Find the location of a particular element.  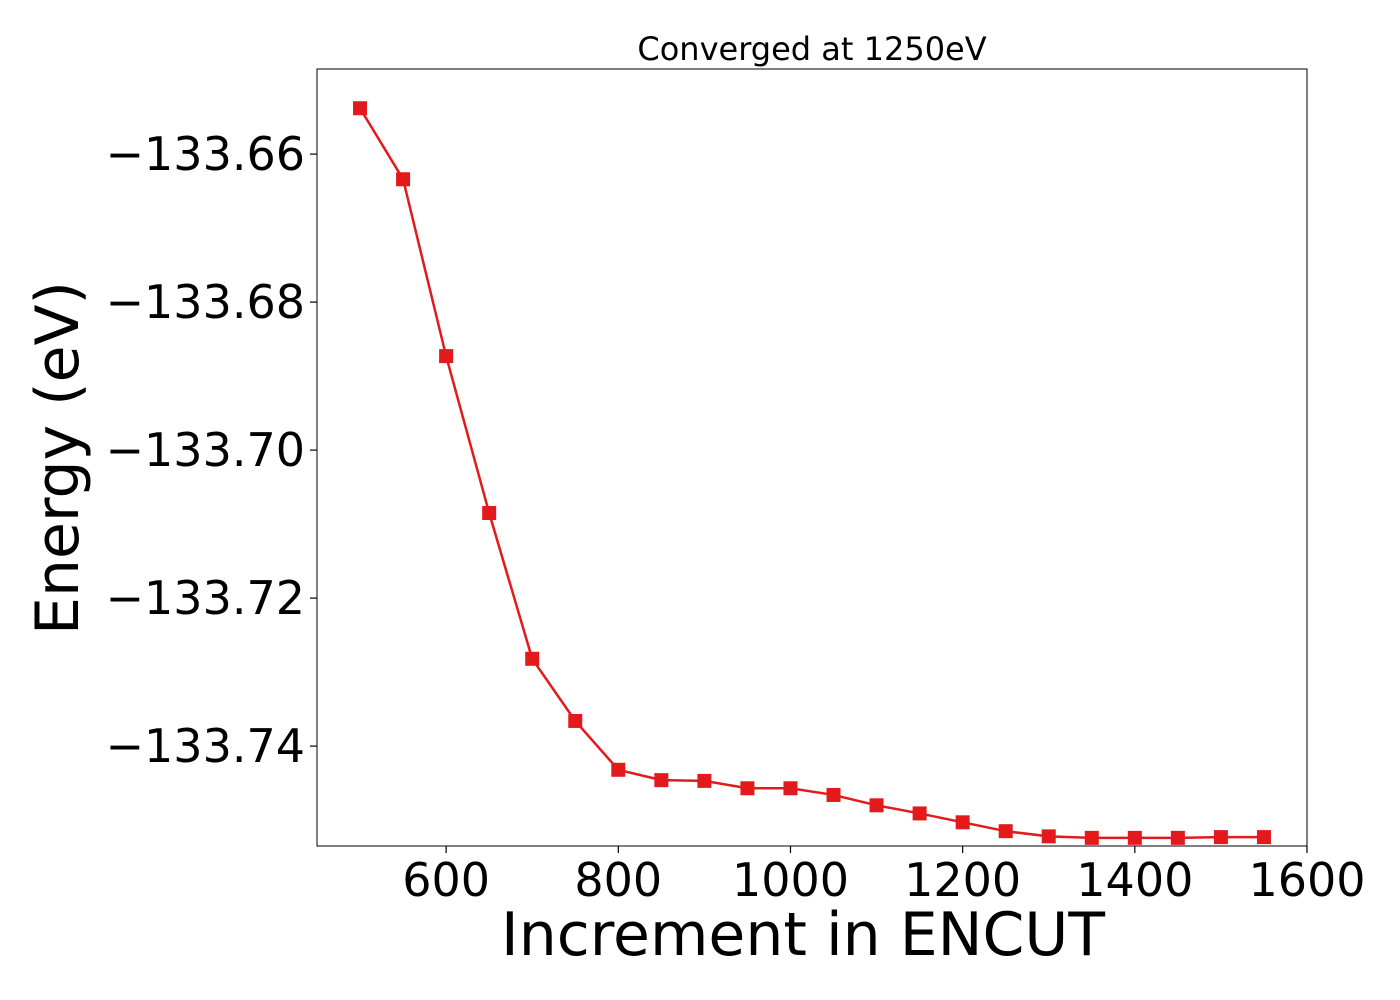

x-tick-label: 1600 is located at coordinates (1306, 880).